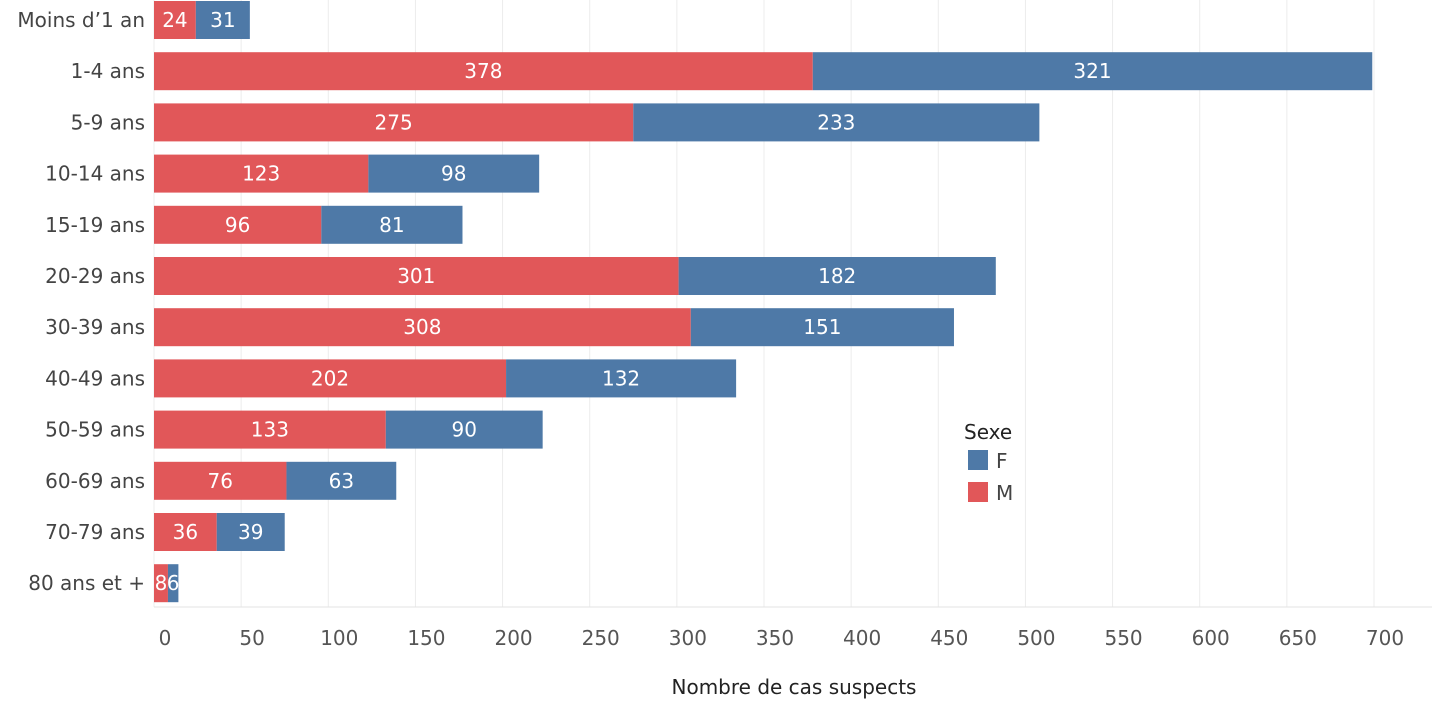 The image size is (1439, 702). I want to click on bar-value-label: 36, so click(185, 532).